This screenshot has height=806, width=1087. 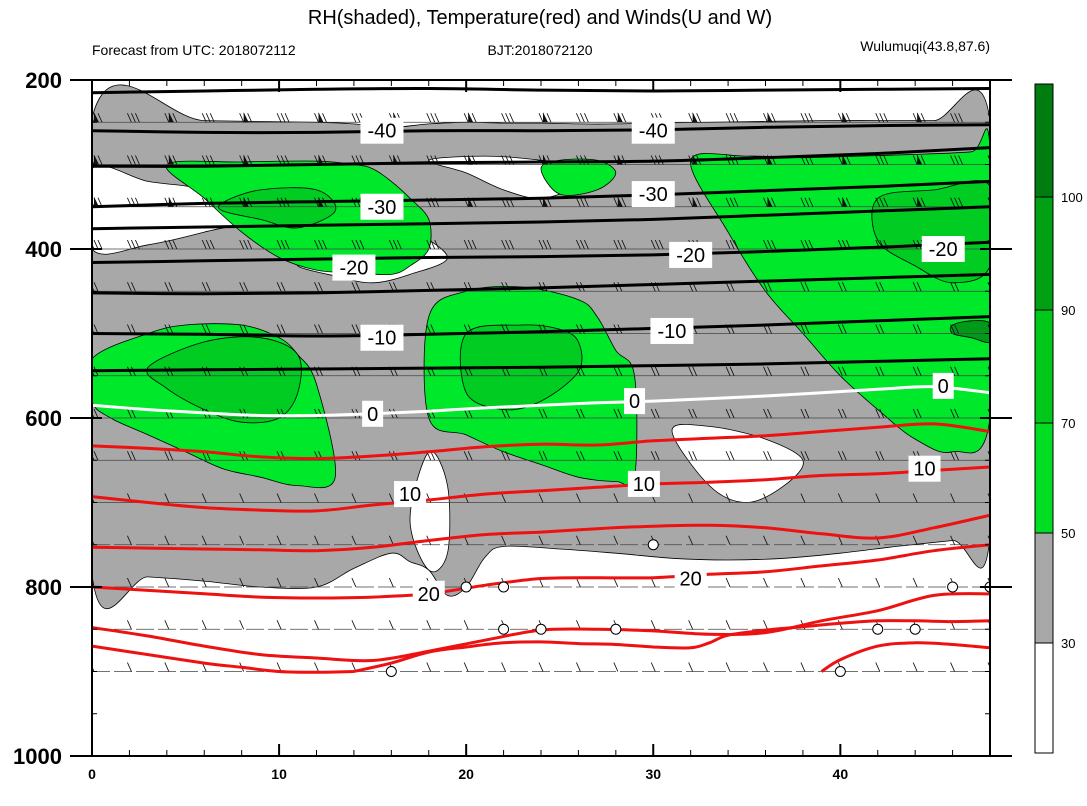 I want to click on isotherm-label-text: 10, so click(x=410, y=495).